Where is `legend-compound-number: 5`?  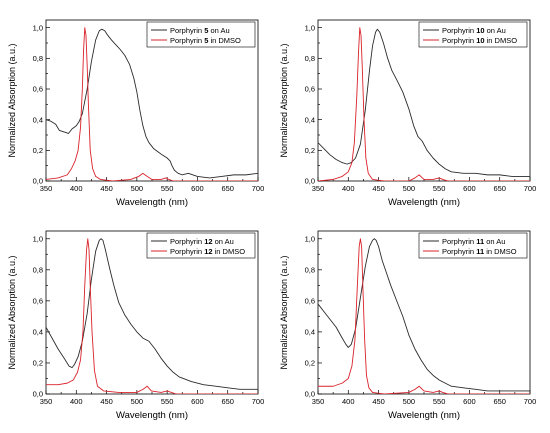
legend-compound-number: 5 is located at coordinates (206, 40).